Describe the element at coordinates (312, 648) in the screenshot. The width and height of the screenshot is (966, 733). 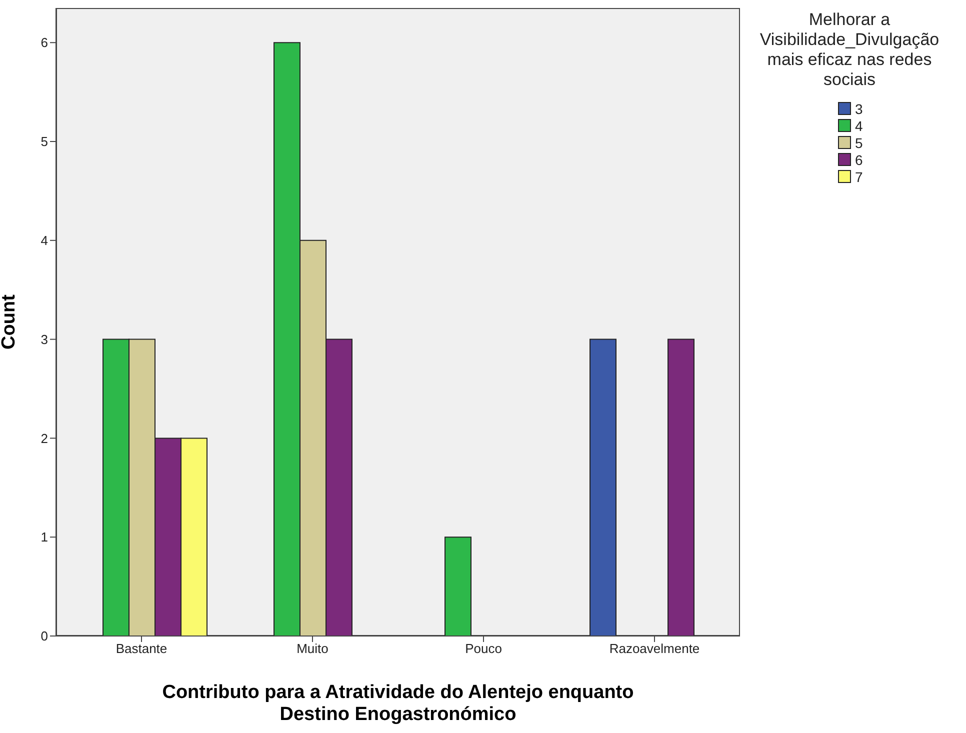
I see `x-tick-label: Muito` at that location.